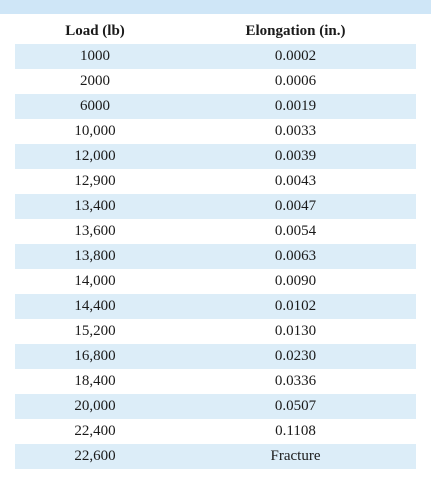 Image resolution: width=431 pixels, height=480 pixels. What do you see at coordinates (215, 81) in the screenshot?
I see `table-row: 2000 0.0006` at bounding box center [215, 81].